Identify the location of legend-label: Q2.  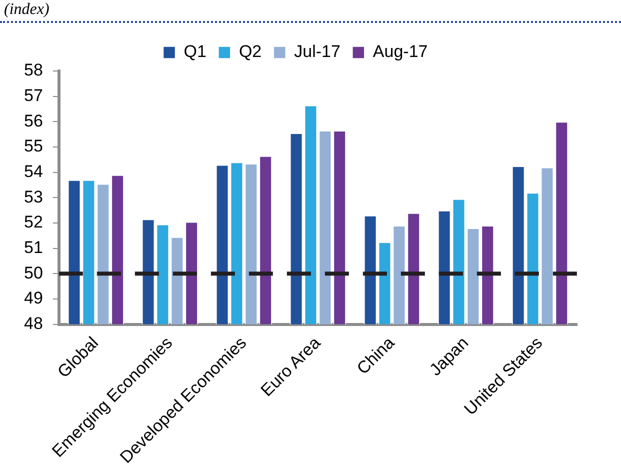
(250, 52).